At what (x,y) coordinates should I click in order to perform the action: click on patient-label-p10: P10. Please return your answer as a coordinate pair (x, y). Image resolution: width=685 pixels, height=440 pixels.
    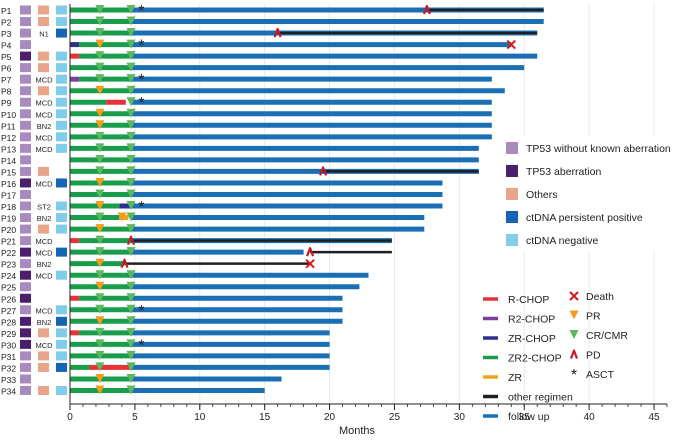
    Looking at the image, I should click on (8, 115).